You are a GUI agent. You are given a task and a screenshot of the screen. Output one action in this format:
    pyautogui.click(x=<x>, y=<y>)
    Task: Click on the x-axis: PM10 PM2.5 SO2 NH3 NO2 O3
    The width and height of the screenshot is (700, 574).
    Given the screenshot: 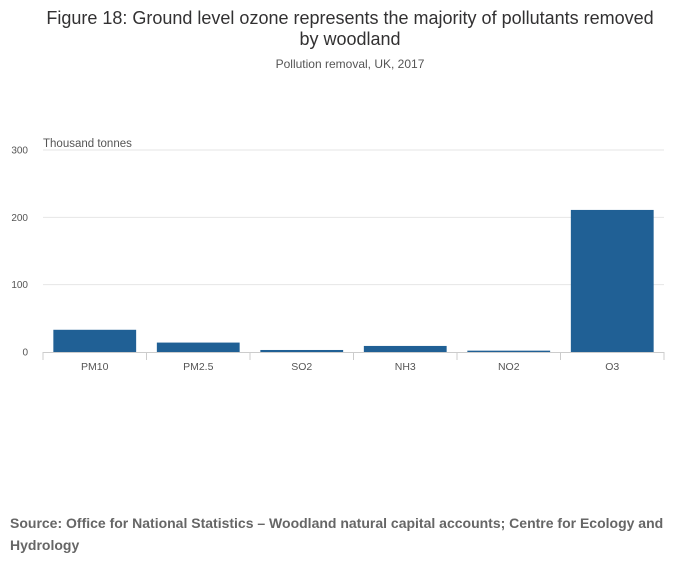 What is the action you would take?
    pyautogui.click(x=353, y=362)
    